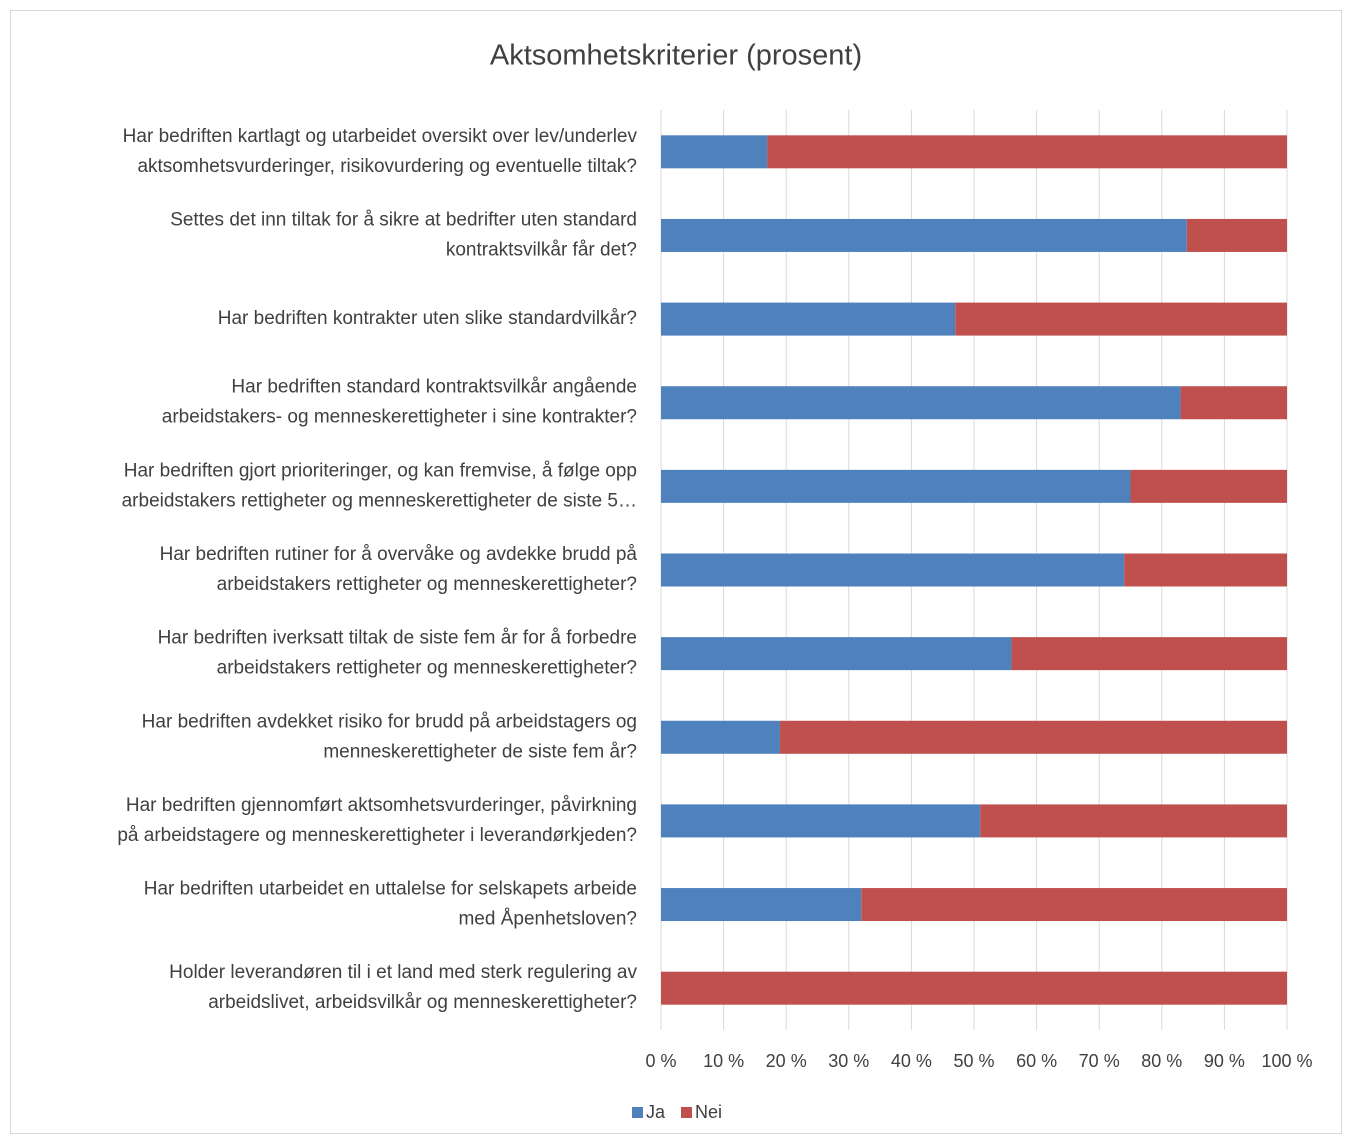 This screenshot has height=1144, width=1352. Describe the element at coordinates (708, 1112) in the screenshot. I see `legend-label: Nei` at that location.